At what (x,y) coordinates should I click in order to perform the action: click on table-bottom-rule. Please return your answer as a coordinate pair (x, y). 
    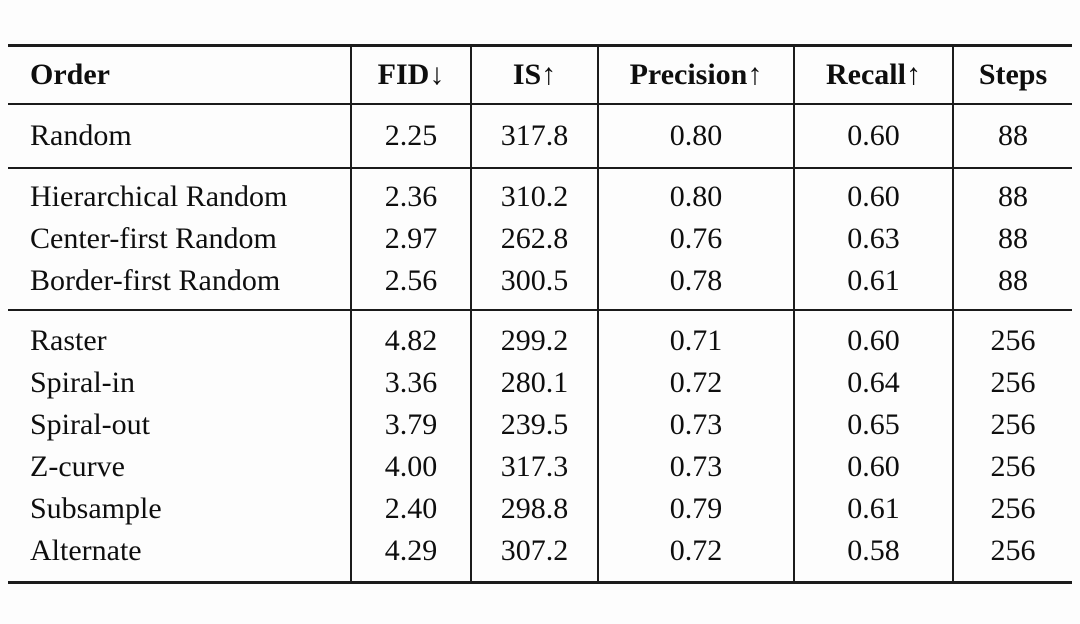
    Looking at the image, I should click on (540, 582).